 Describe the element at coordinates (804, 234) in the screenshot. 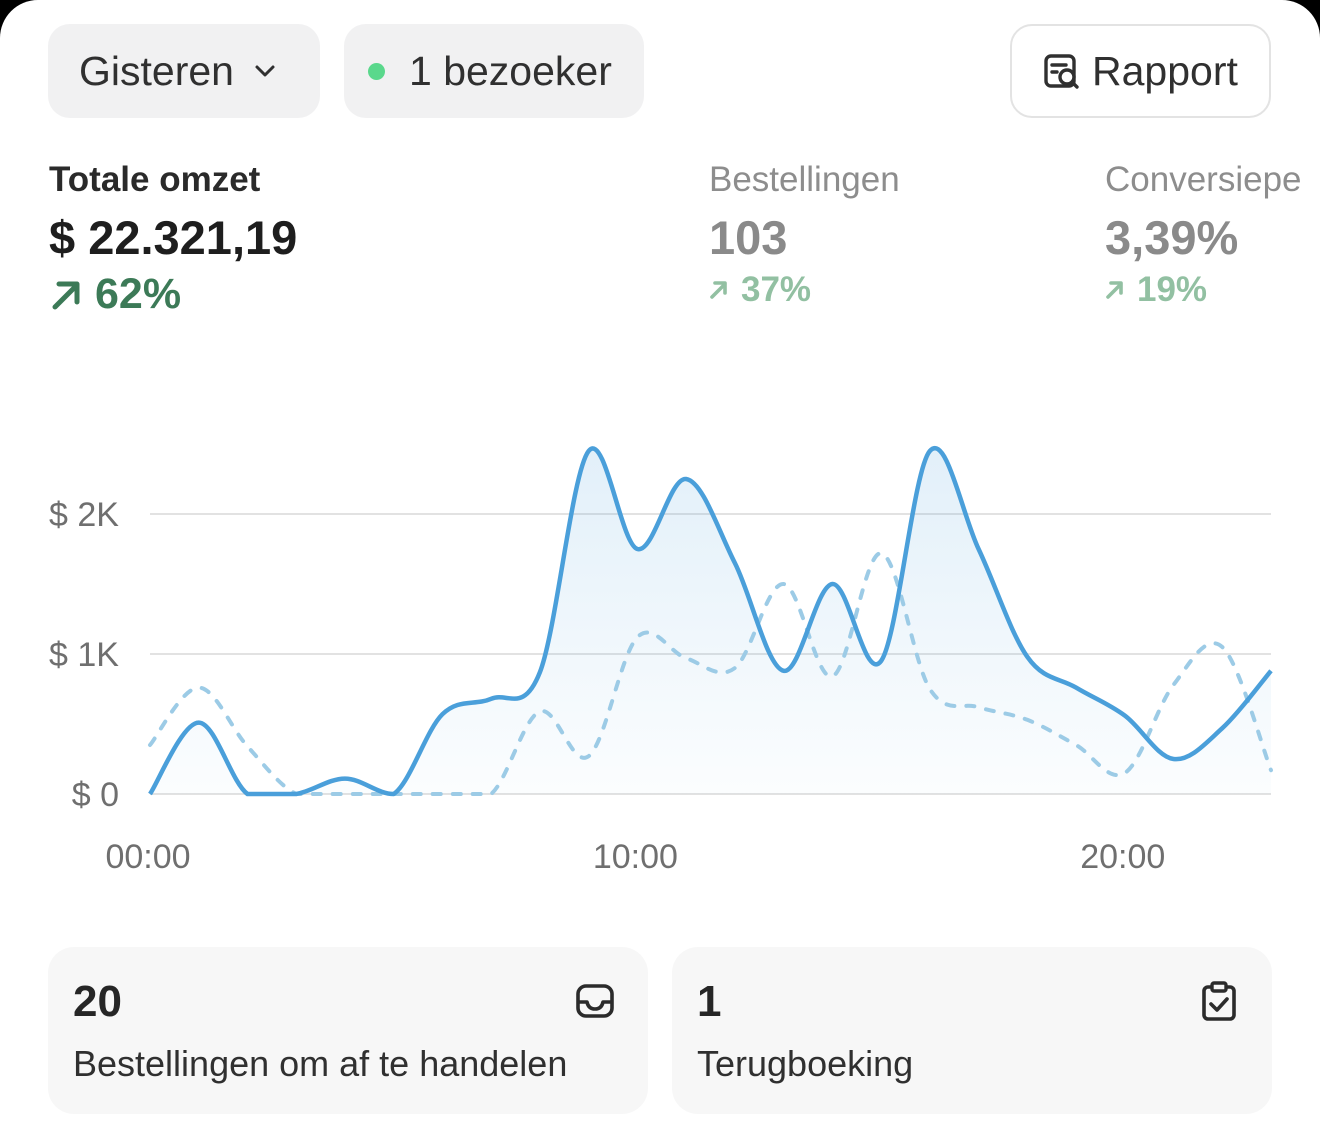

I see `metric-orders: Bestellingen 103 37%` at that location.